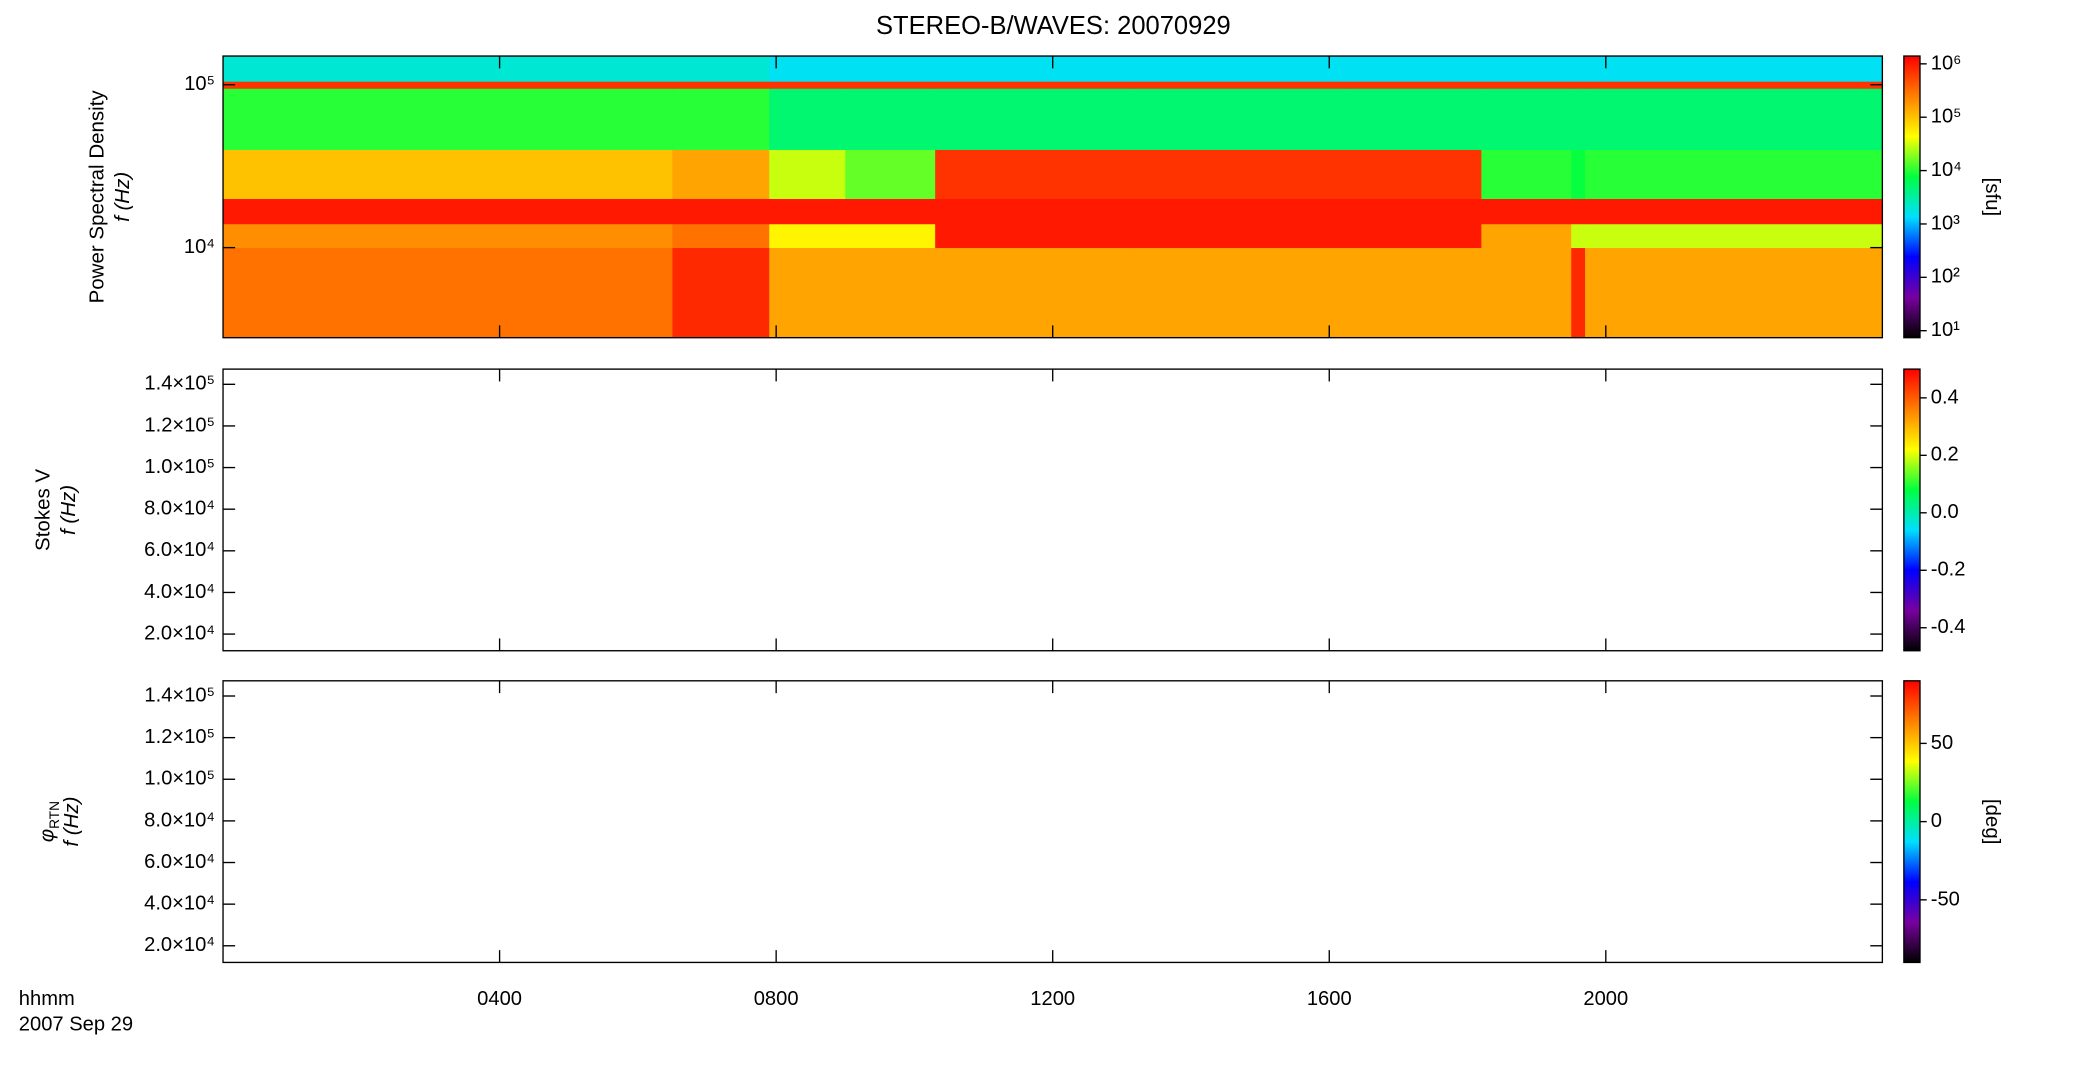 The image size is (2096, 1080). Describe the element at coordinates (1945, 223) in the screenshot. I see `colorbar-tick-label: 10³` at that location.